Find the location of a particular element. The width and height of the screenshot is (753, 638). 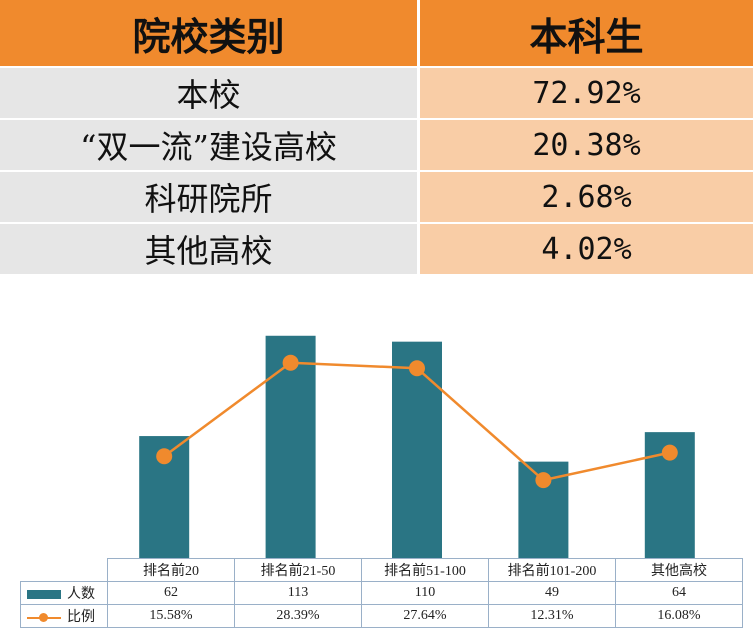

ratio-value: 16.08% is located at coordinates (679, 616).